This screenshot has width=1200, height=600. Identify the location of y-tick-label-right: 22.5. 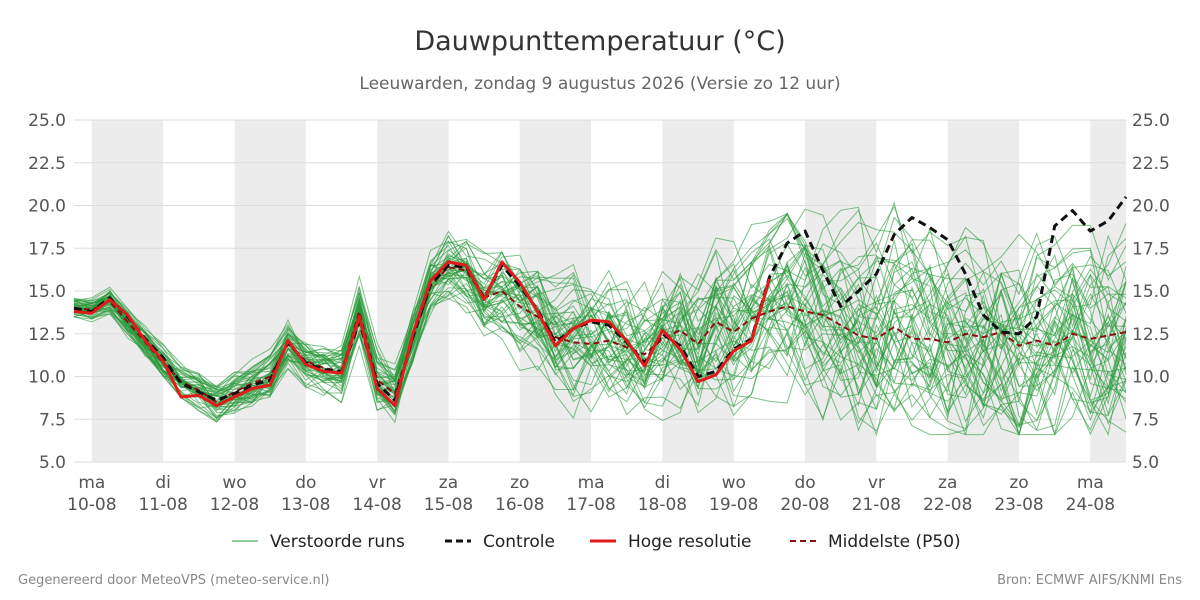
(1151, 164).